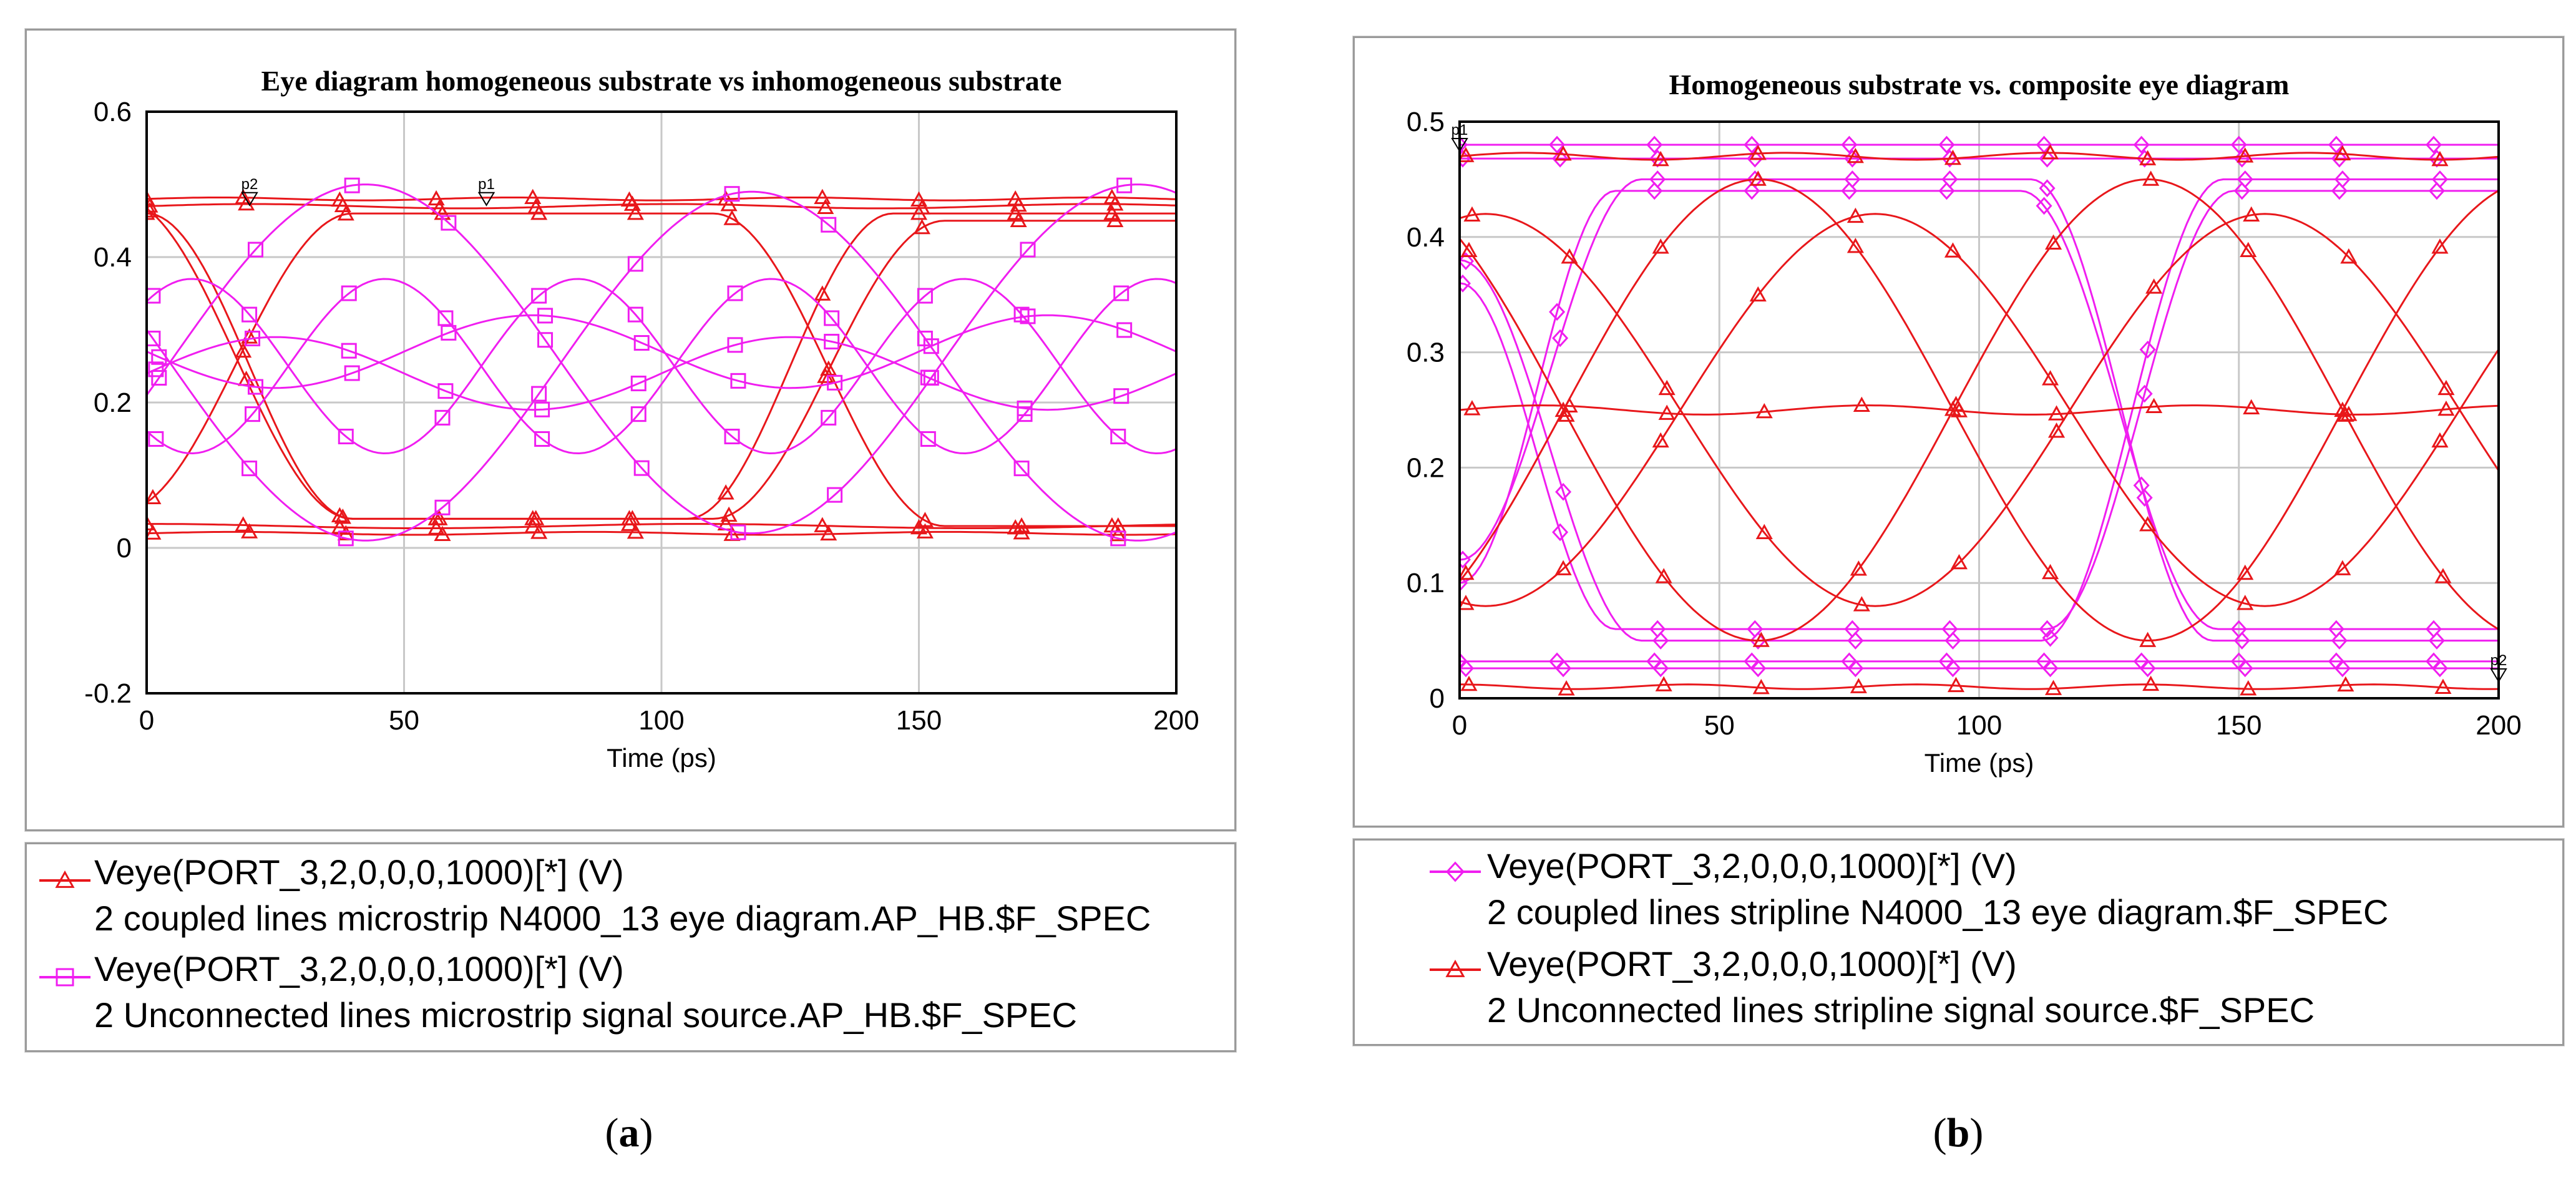  What do you see at coordinates (1719, 726) in the screenshot?
I see `chart-b-xtick-1: 50` at bounding box center [1719, 726].